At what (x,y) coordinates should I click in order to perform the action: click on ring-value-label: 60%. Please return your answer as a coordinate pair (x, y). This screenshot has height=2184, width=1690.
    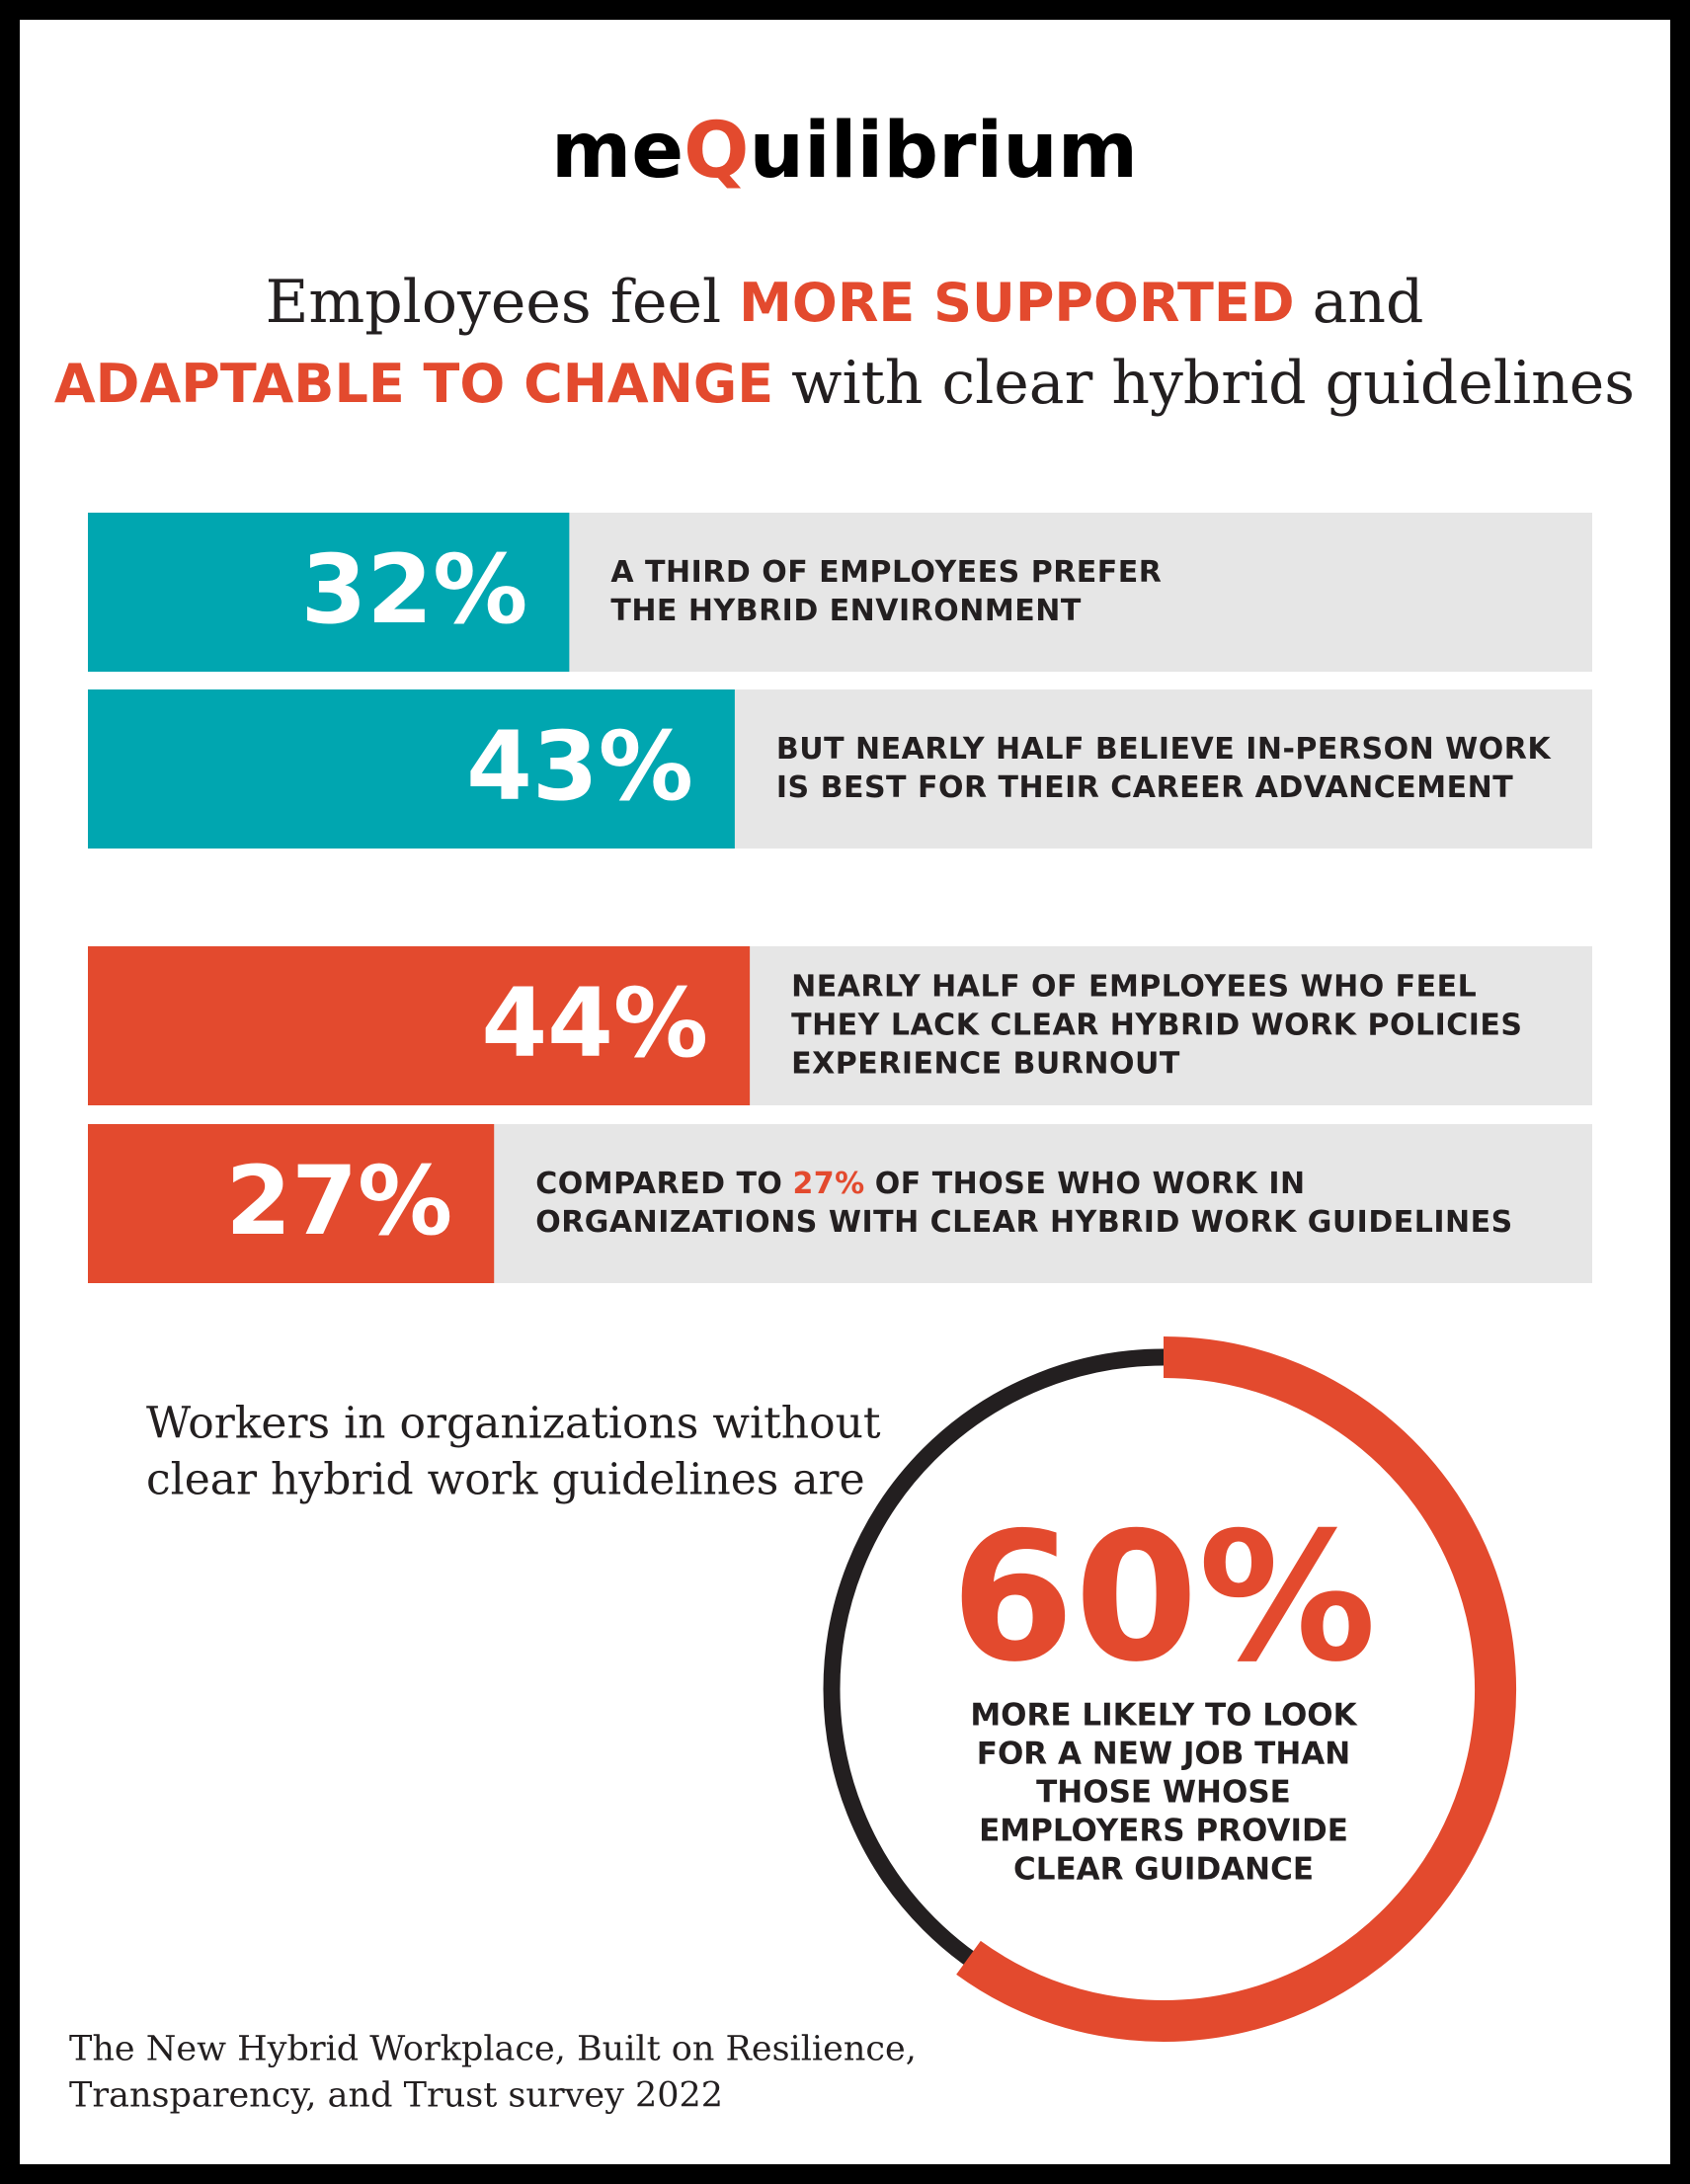
    Looking at the image, I should click on (1164, 1598).